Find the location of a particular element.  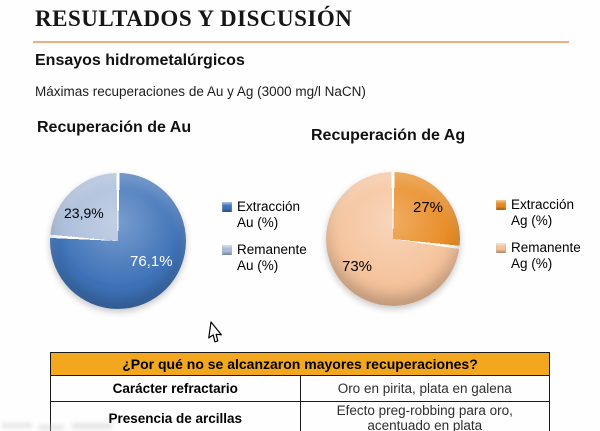

au-legend-item-remnant: Remanente Au (%) is located at coordinates (270, 258).